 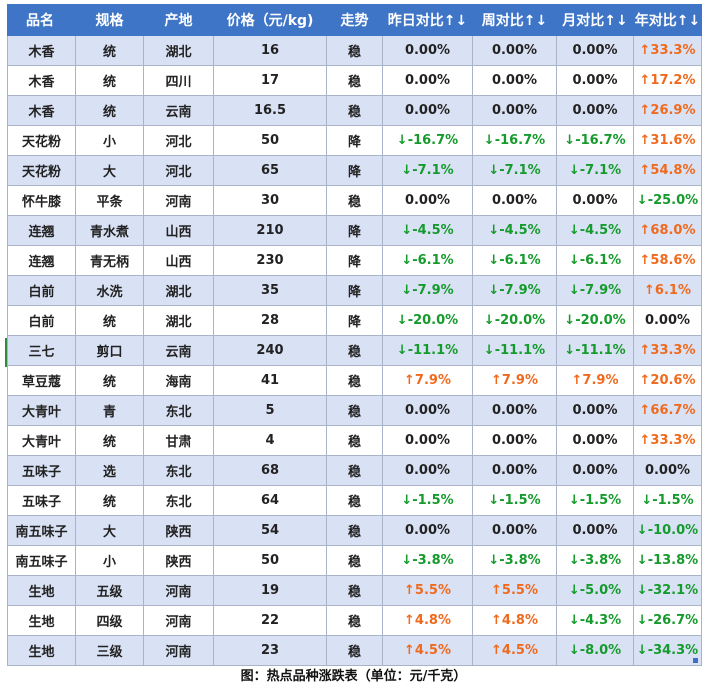 What do you see at coordinates (109, 260) in the screenshot?
I see `table-cell: 青无柄` at bounding box center [109, 260].